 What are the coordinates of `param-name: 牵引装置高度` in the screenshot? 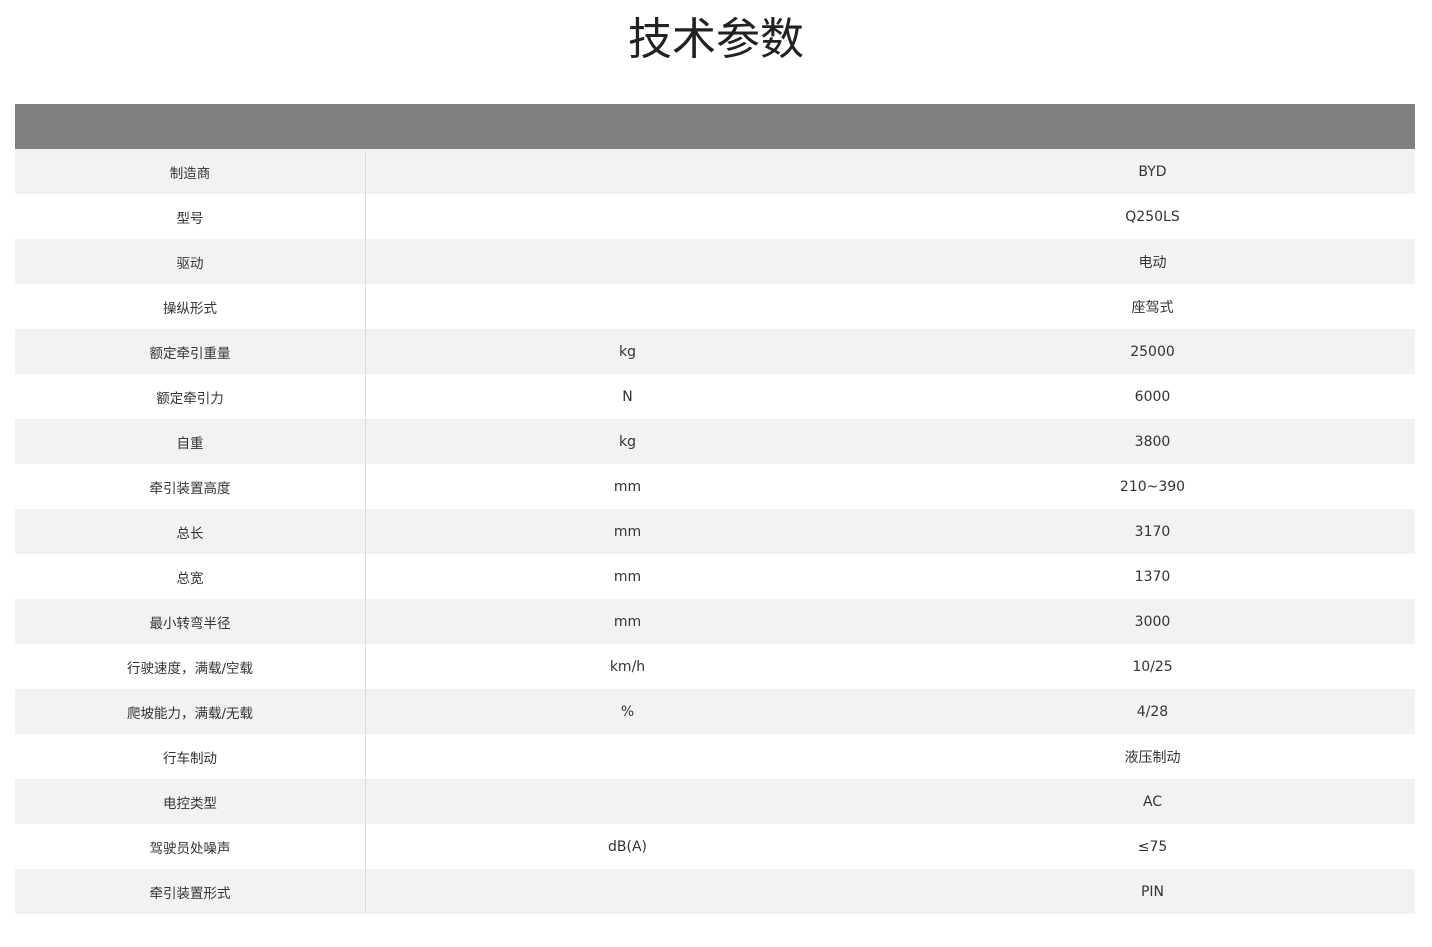 It's located at (190, 488).